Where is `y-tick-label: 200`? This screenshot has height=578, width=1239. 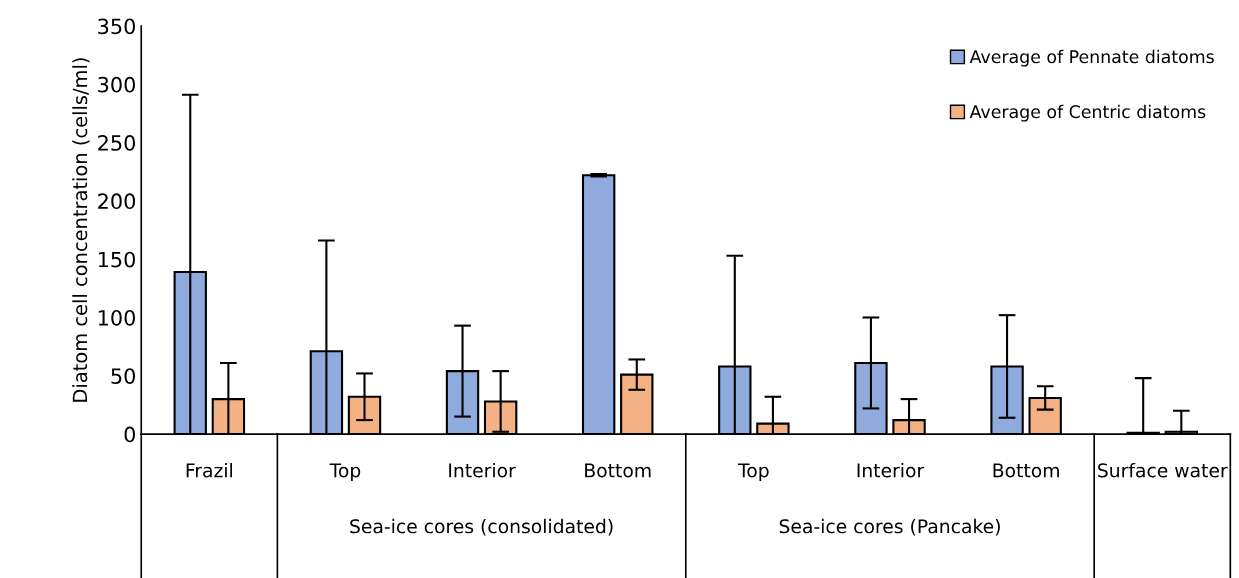
y-tick-label: 200 is located at coordinates (116, 201).